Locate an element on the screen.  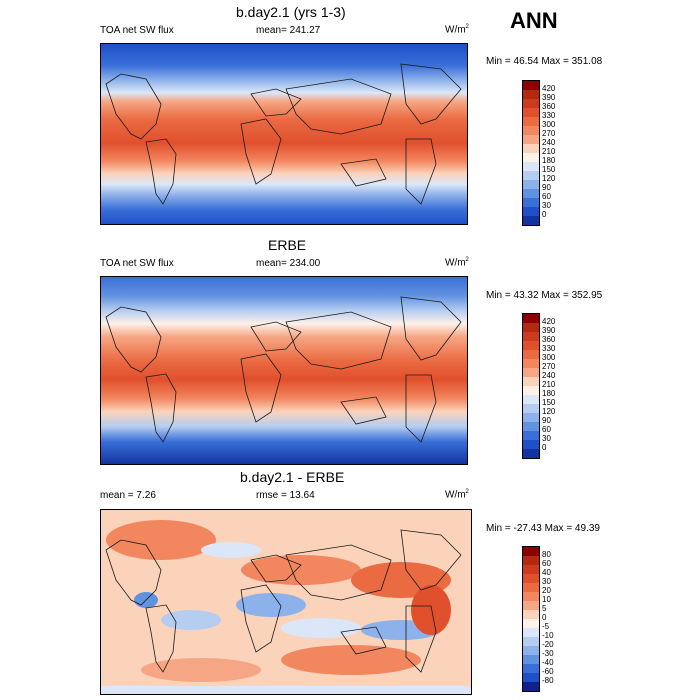
panel-3-anomaly-patches is located at coordinates (286, 607).